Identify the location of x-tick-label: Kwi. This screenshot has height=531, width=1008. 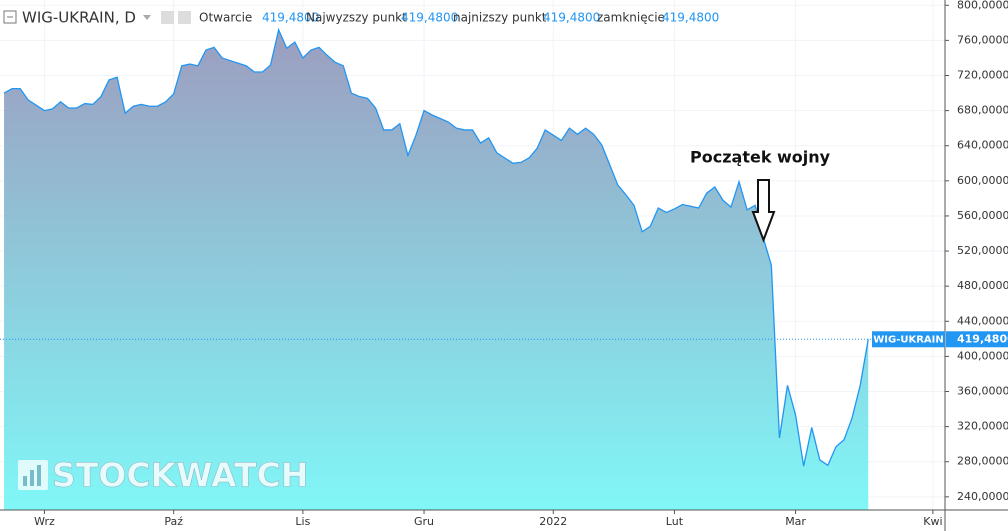
(932, 521).